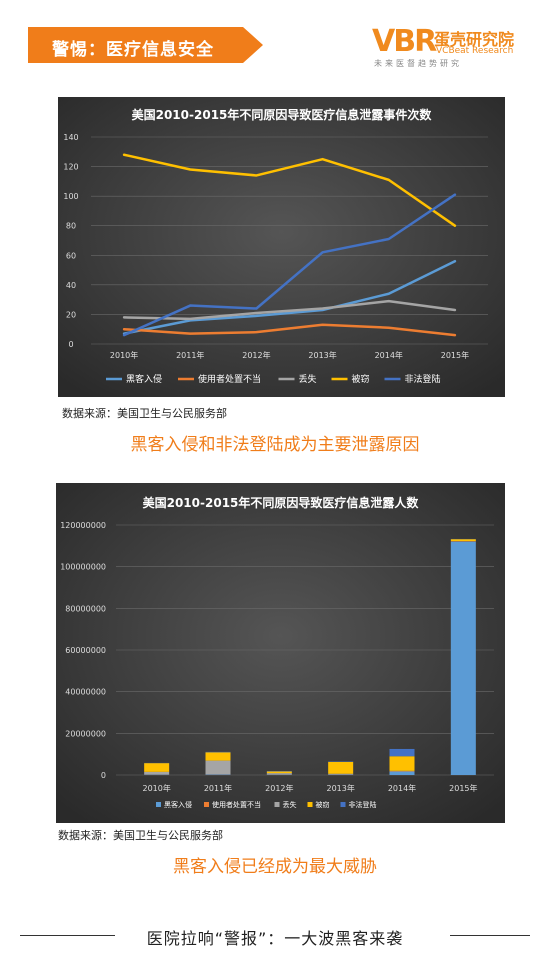 Image resolution: width=550 pixels, height=978 pixels. I want to click on logo-mark: VBR, so click(404, 41).